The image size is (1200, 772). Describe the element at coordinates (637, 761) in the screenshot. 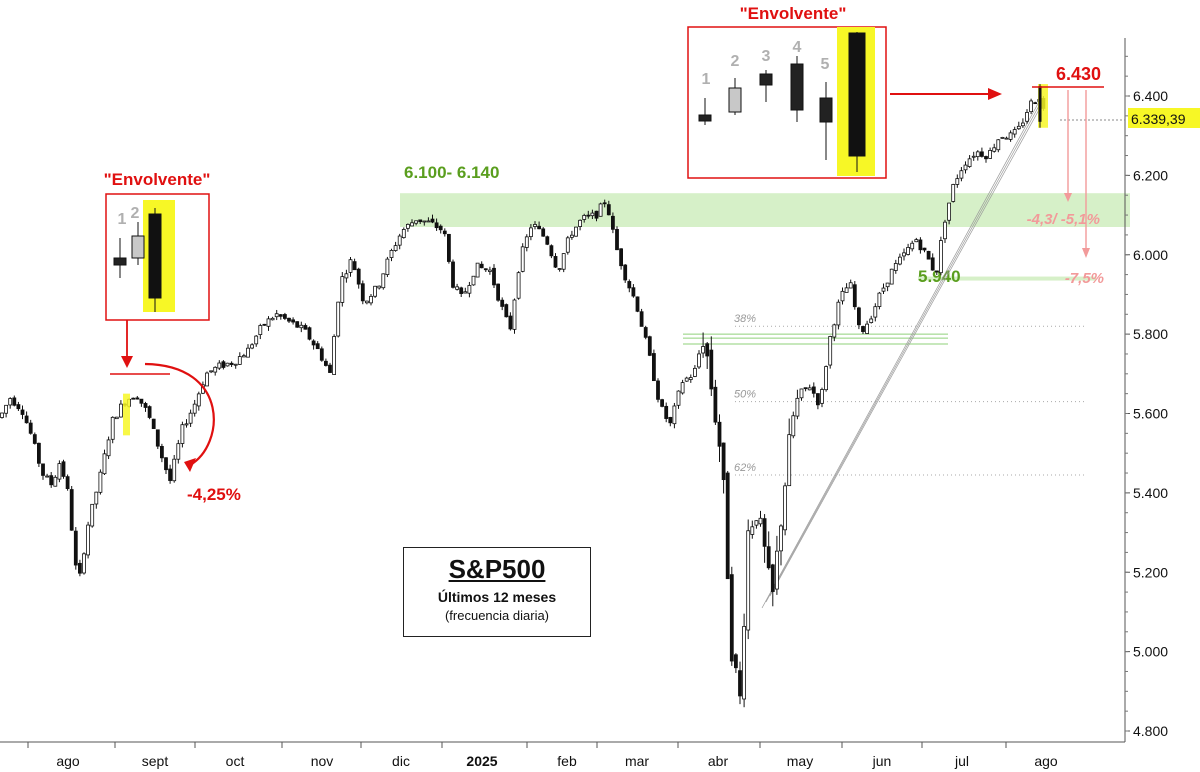

I see `x-month-label: mar` at that location.